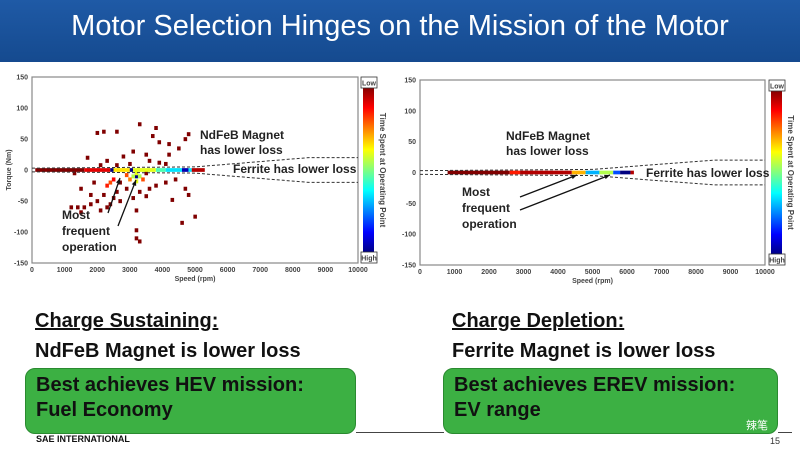 This screenshot has width=800, height=454. What do you see at coordinates (592, 165) in the screenshot?
I see `loss-boundary-upper` at bounding box center [592, 165].